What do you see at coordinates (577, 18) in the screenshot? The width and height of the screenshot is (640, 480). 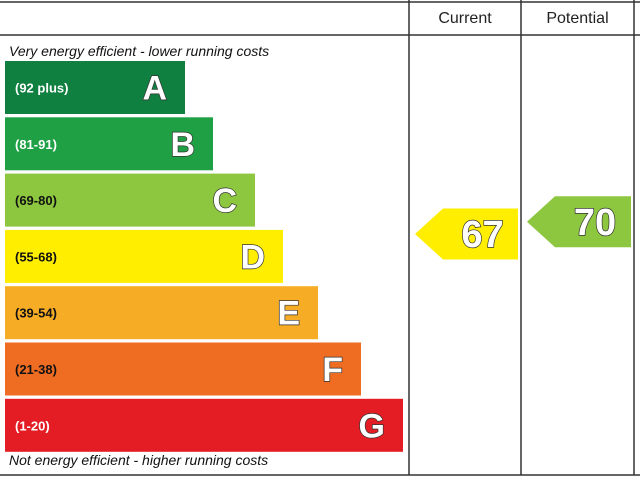 I see `column-header-potential: Potential` at bounding box center [577, 18].